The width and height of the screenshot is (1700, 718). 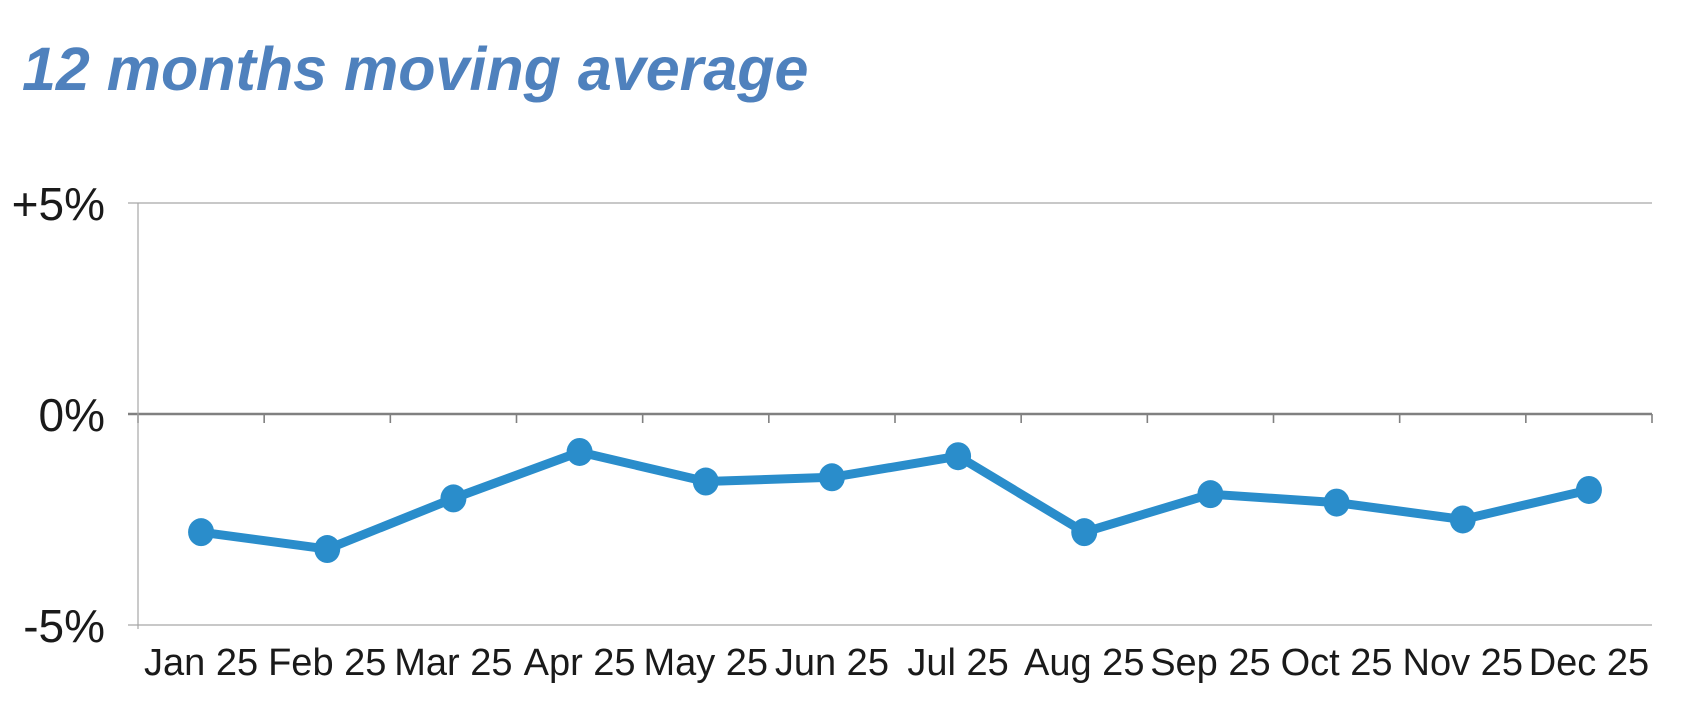 What do you see at coordinates (327, 663) in the screenshot?
I see `x-axis-label: Feb 25` at bounding box center [327, 663].